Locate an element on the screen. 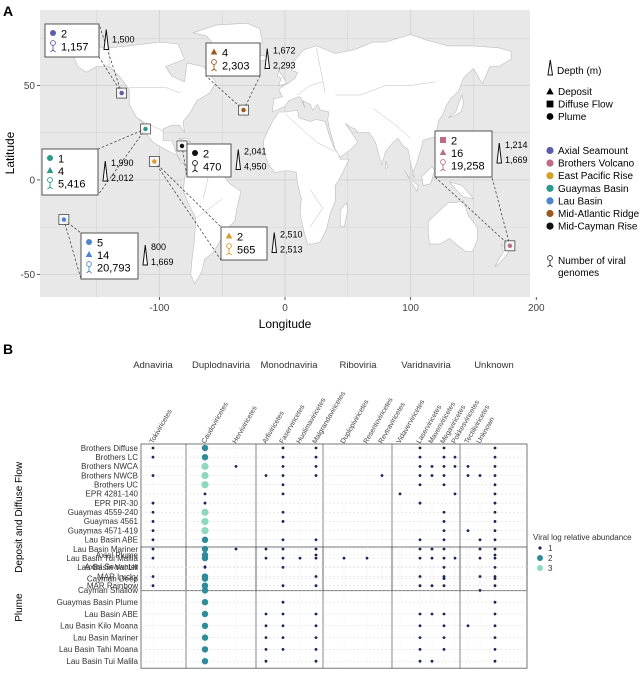 The width and height of the screenshot is (643, 685). depth-label: 800 is located at coordinates (158, 247).